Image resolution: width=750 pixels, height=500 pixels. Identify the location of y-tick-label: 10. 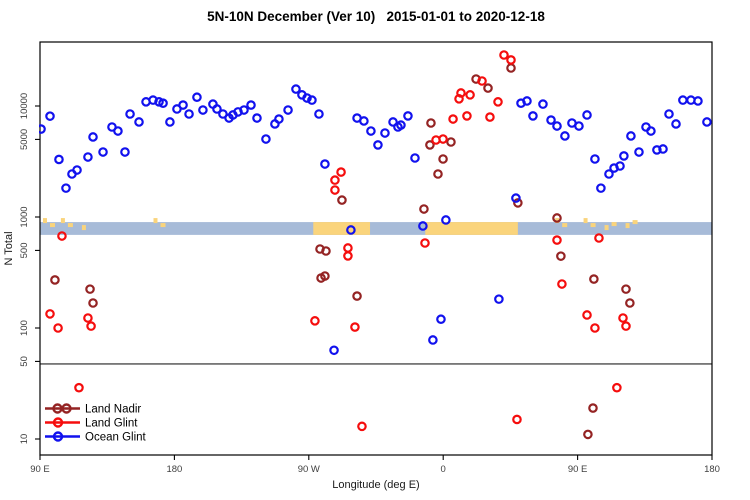
(24, 439).